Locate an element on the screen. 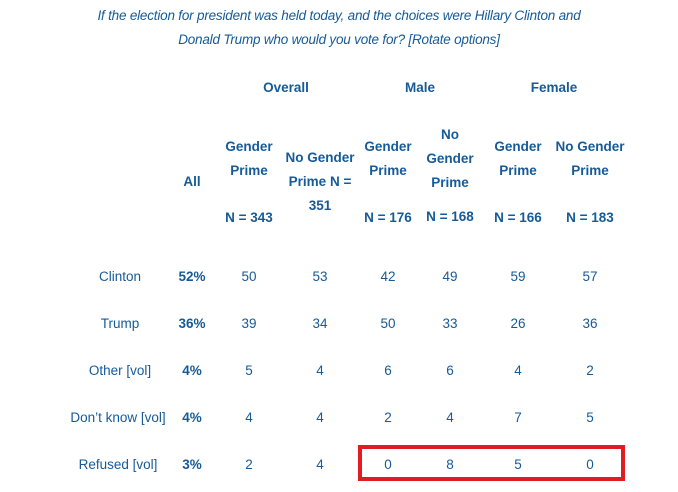 The height and width of the screenshot is (492, 678). cell-male-ngp: 33 is located at coordinates (450, 323).